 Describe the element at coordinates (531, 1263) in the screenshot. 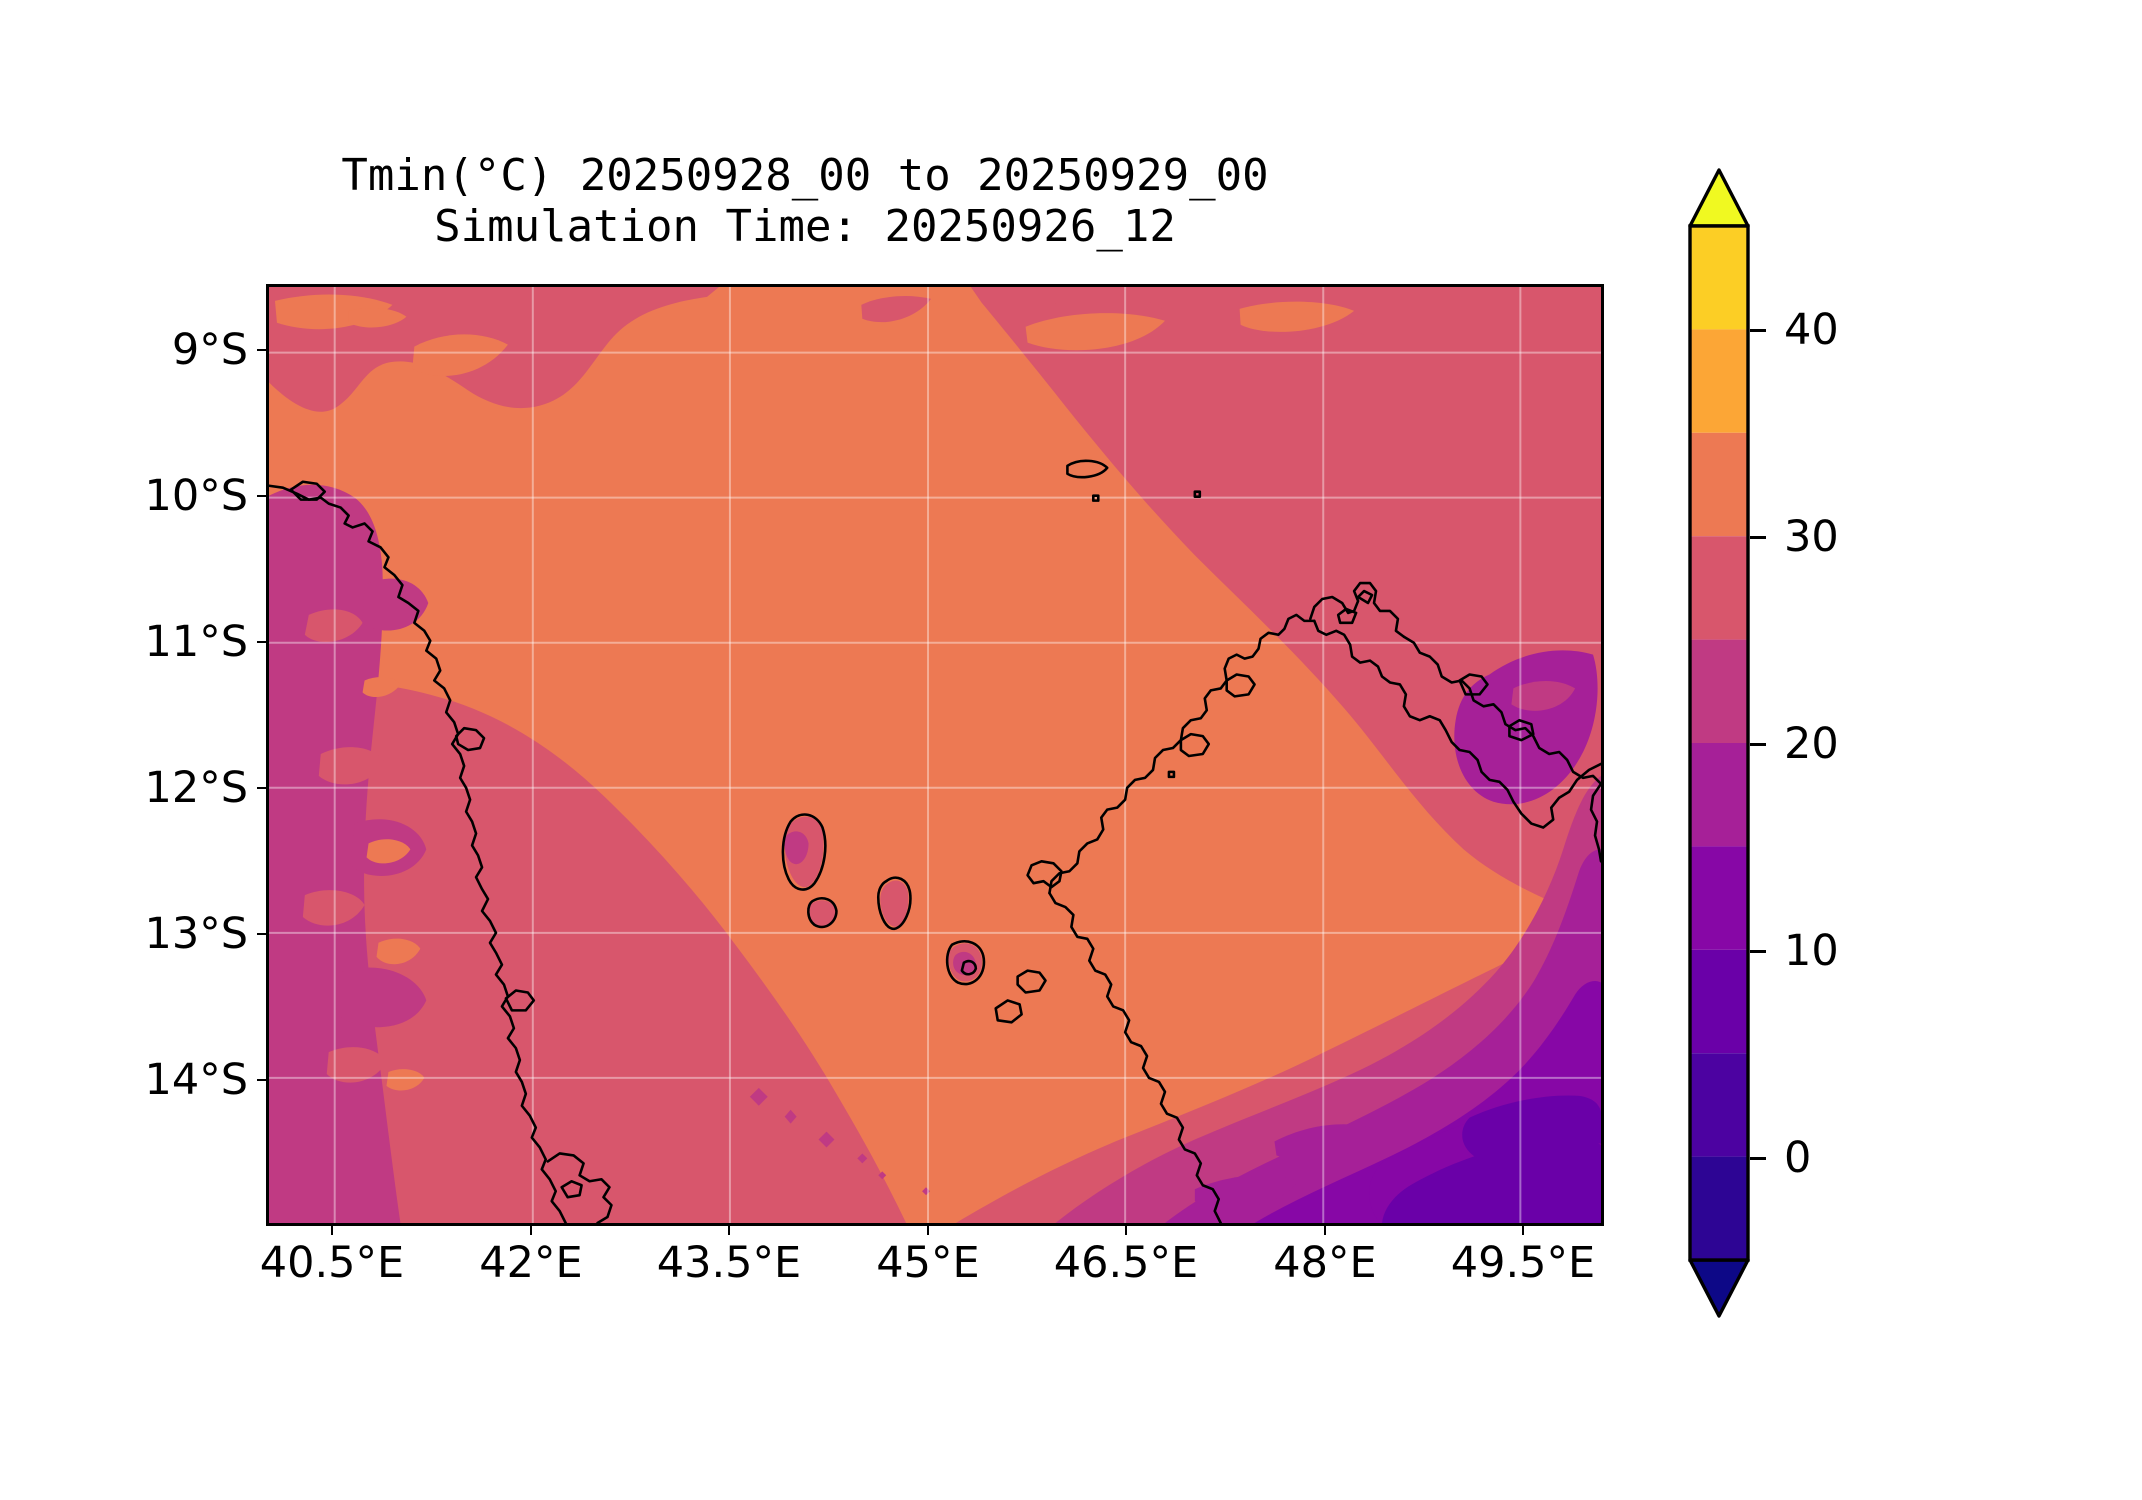

I see `xtick-label-1: 42°E` at that location.